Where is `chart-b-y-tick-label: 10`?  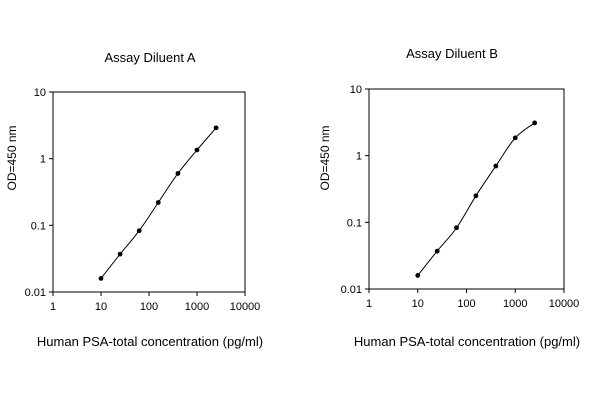
chart-b-y-tick-label: 10 is located at coordinates (356, 90).